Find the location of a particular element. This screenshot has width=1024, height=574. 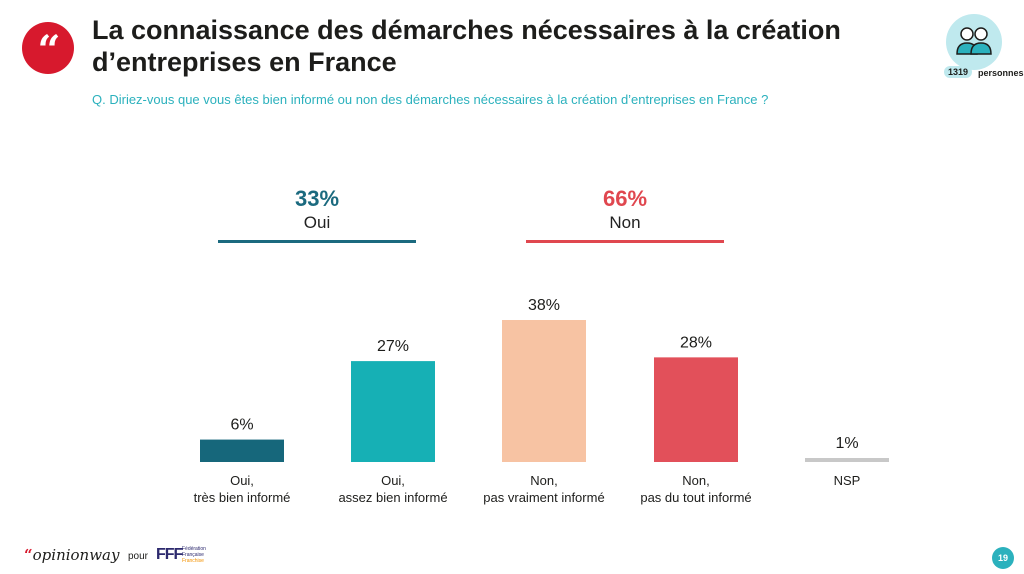

sample-size-badge: 1319 personnes is located at coordinates (981, 50).